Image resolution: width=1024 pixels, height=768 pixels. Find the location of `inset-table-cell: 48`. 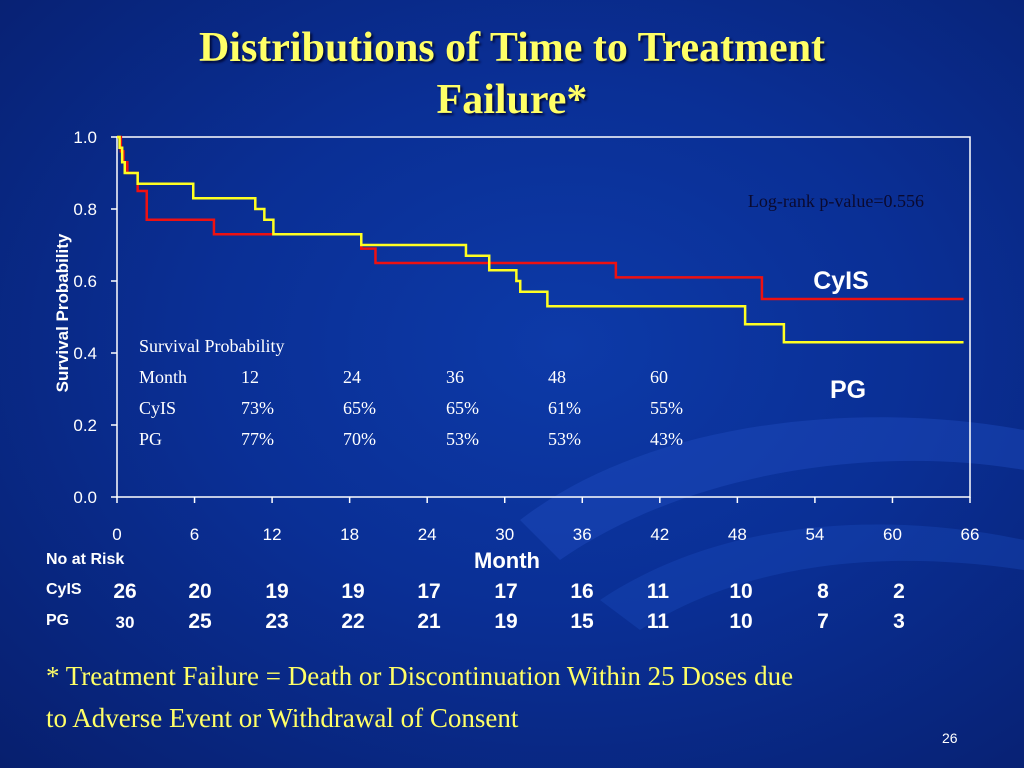

inset-table-cell: 48 is located at coordinates (557, 377).